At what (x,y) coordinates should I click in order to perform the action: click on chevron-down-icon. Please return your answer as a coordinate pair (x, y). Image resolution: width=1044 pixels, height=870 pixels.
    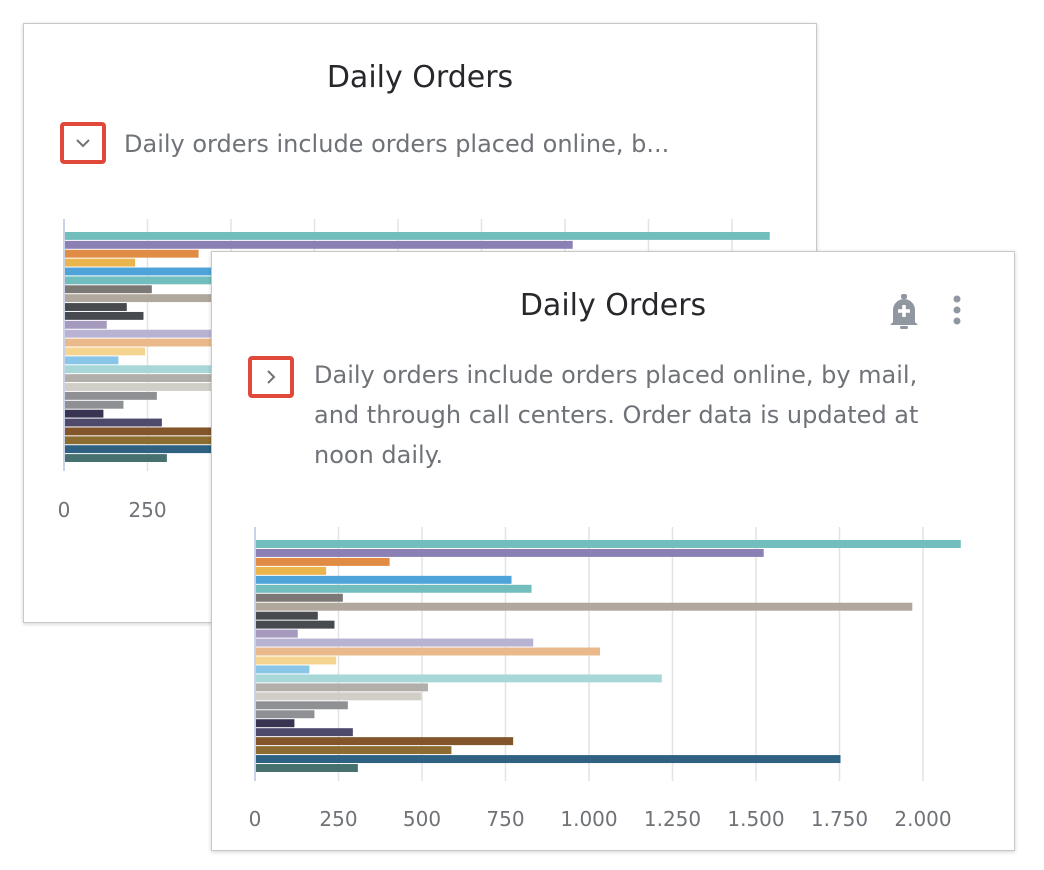
    Looking at the image, I should click on (83, 143).